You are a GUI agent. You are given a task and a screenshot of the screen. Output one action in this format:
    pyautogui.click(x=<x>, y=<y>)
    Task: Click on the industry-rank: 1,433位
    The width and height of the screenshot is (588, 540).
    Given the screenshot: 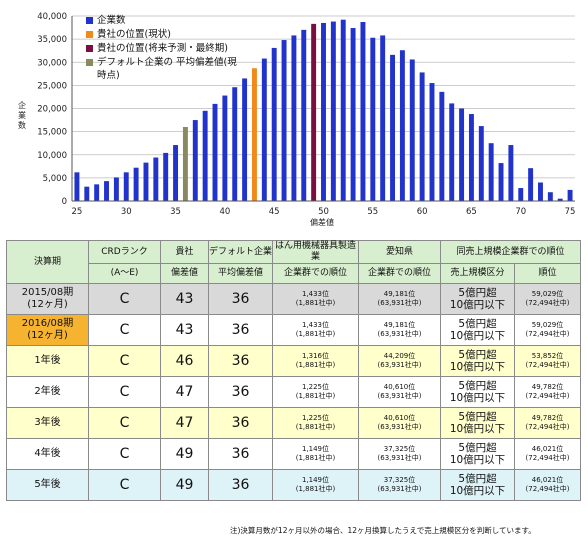 What is the action you would take?
    pyautogui.click(x=315, y=325)
    